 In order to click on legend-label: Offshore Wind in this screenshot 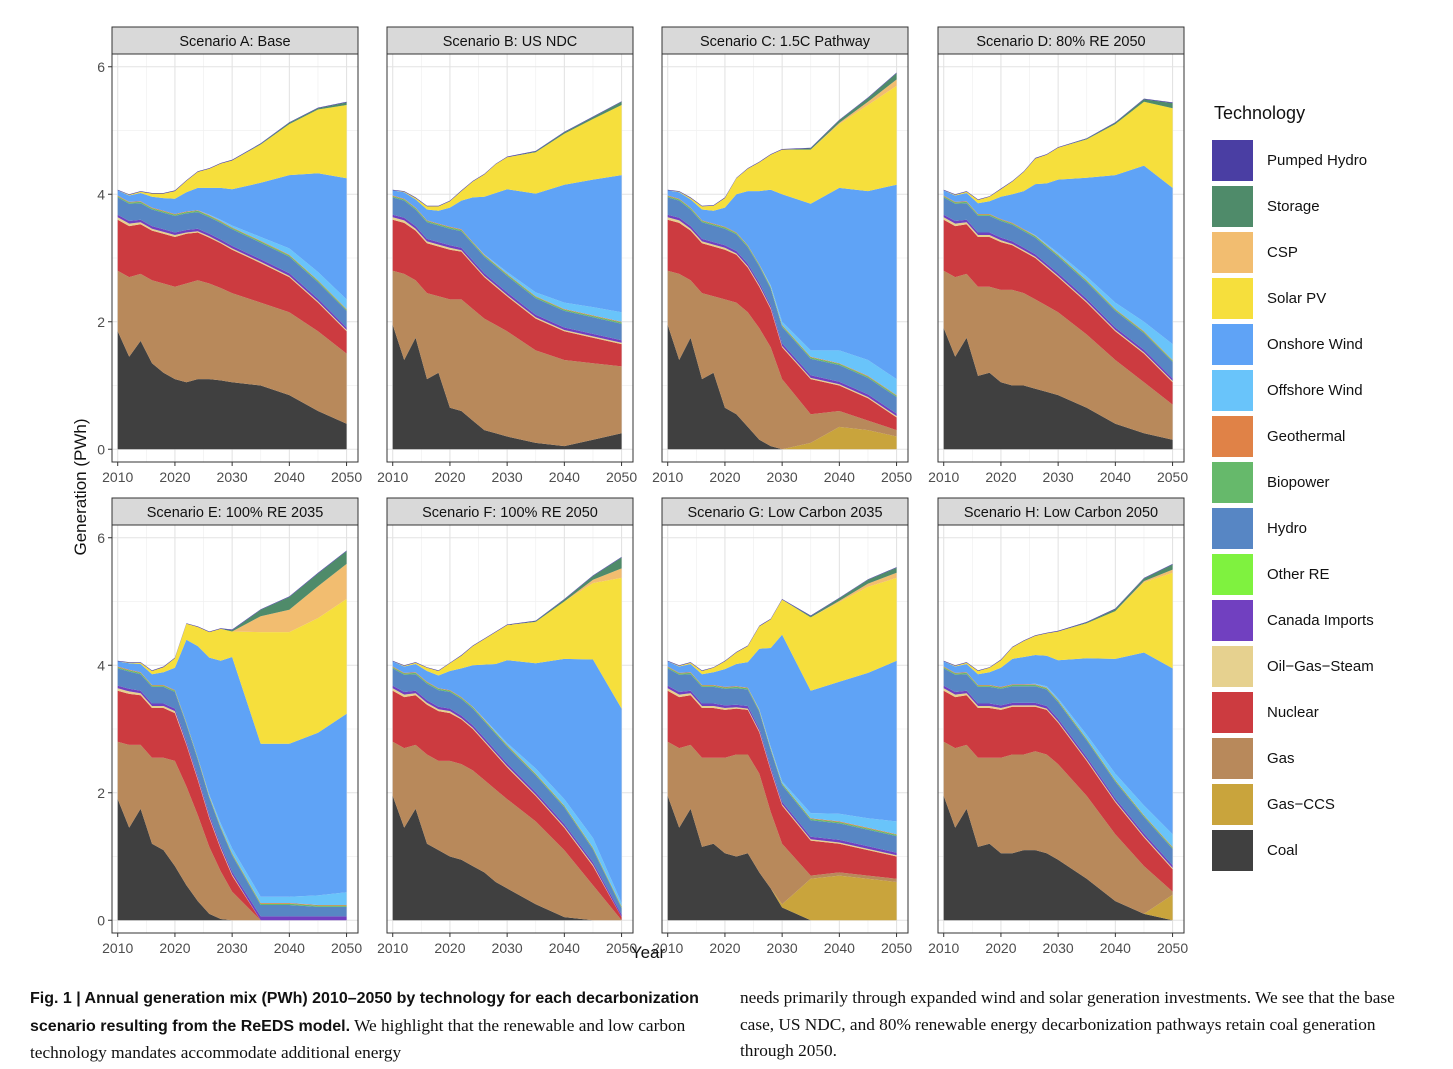, I will do `click(1315, 390)`.